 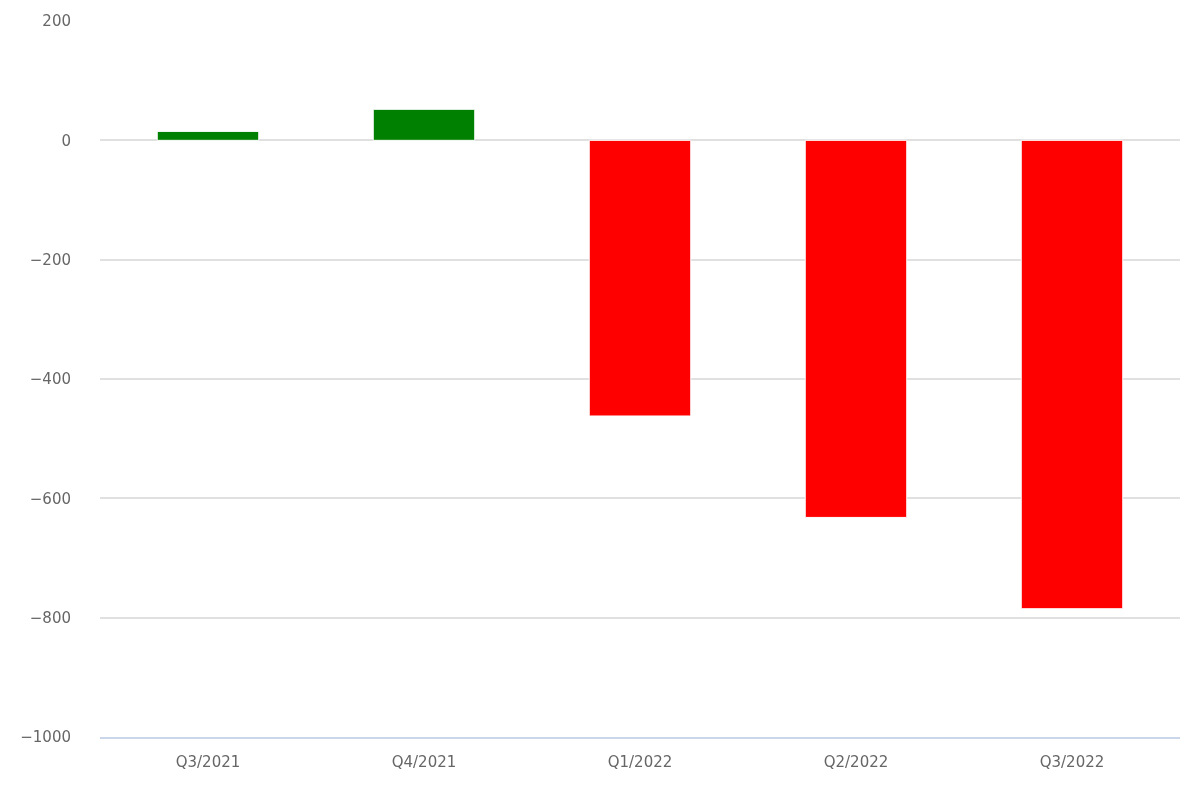 What do you see at coordinates (56, 21) in the screenshot?
I see `y-tick-label: 200` at bounding box center [56, 21].